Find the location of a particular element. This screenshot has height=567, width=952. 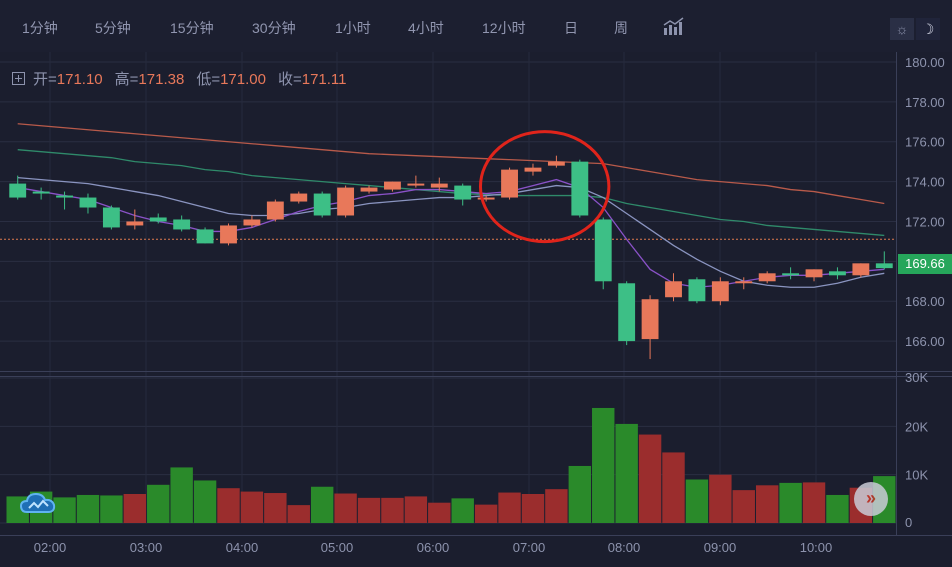

price-tick-label: 180.00 is located at coordinates (925, 62).